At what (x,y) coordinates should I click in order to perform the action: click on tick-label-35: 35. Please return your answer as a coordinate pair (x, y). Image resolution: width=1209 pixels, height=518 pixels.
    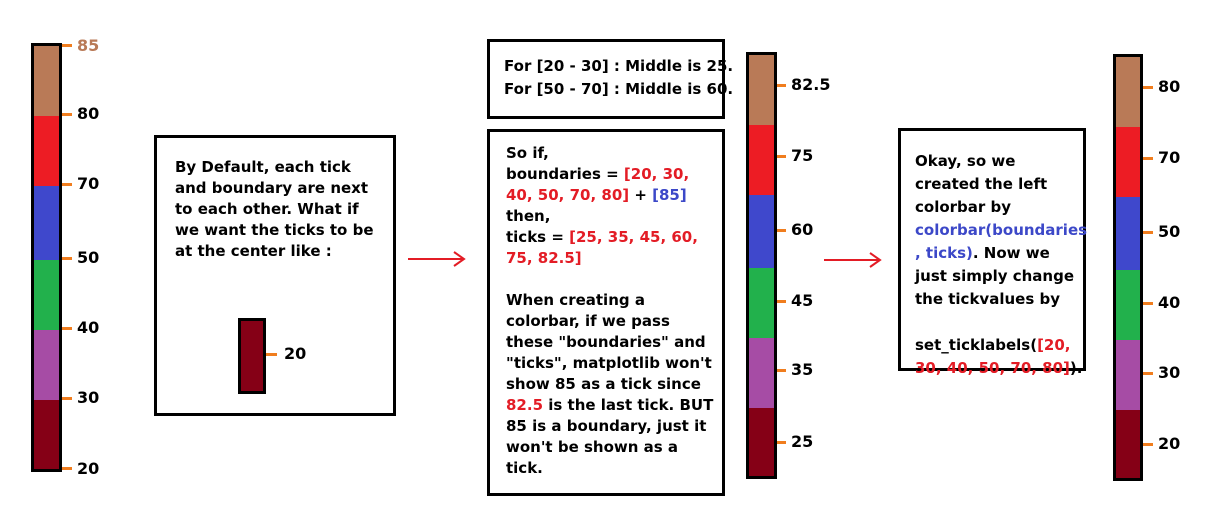
    Looking at the image, I should click on (802, 369).